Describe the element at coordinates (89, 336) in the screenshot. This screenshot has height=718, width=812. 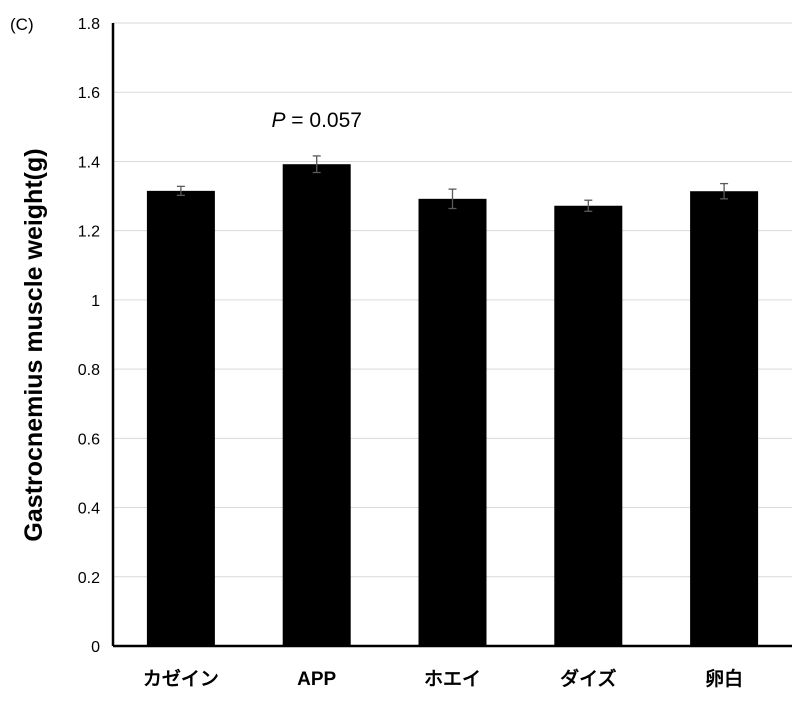
I see `y-tick-labels: 0 0.2 0.4 0.6 0.8 1 1.2 1.4 1.6 1.8` at that location.